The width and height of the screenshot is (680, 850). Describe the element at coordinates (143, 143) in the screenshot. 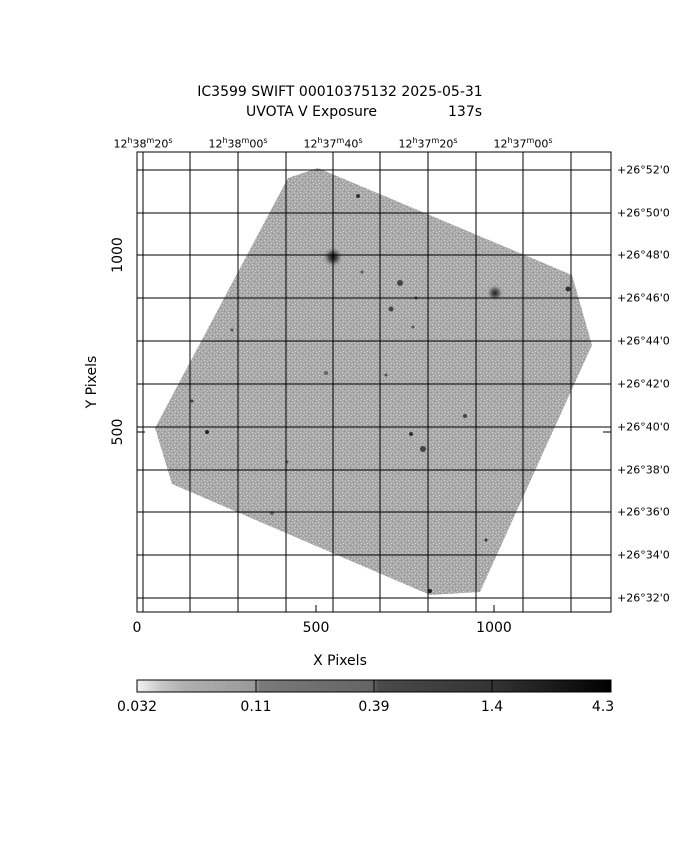

I see `ra-tick-label: 12h38m20s` at that location.